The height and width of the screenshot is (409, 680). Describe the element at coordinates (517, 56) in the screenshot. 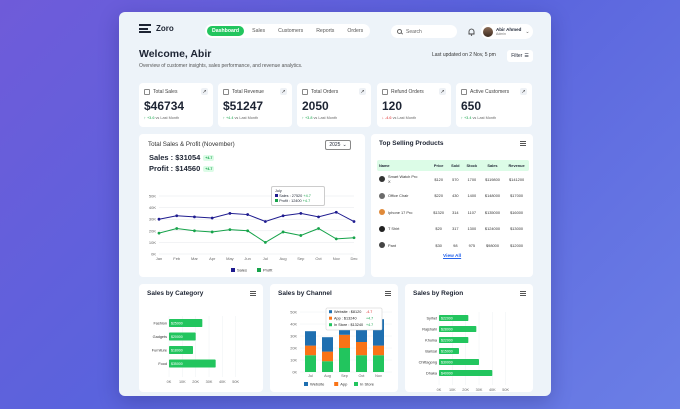

I see `filter-label: Filter` at that location.